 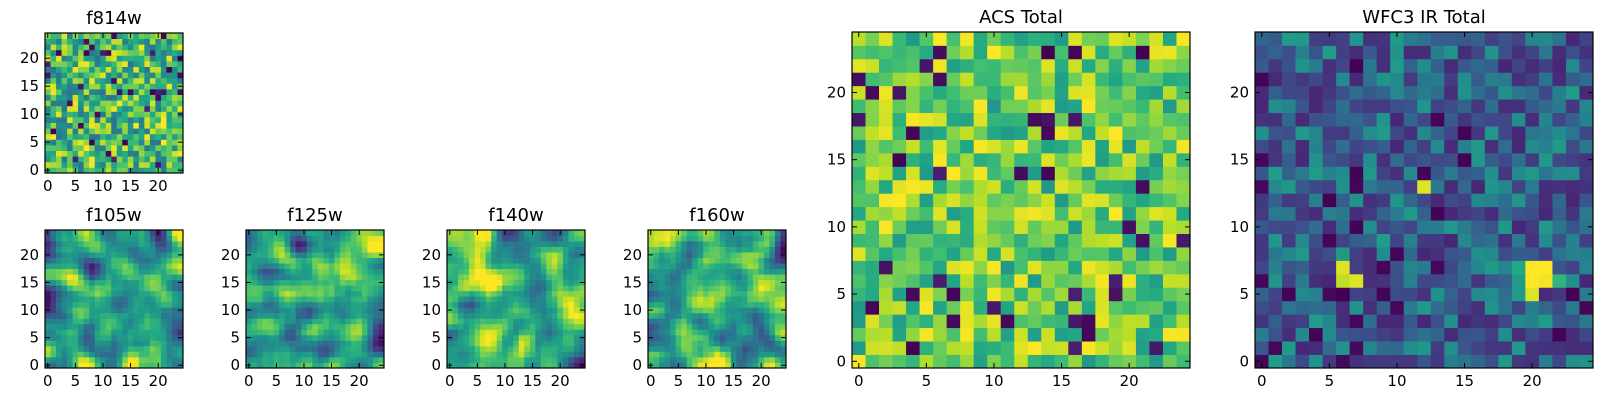 I want to click on y-tick-label: 15, so click(x=632, y=282).